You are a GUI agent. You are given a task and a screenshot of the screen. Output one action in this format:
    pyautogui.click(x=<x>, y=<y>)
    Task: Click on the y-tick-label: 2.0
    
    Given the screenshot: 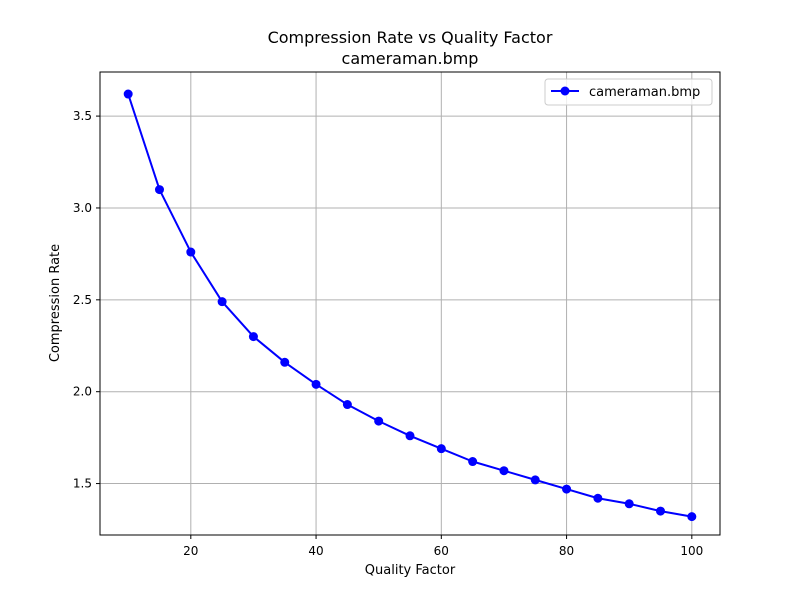 What is the action you would take?
    pyautogui.click(x=82, y=392)
    